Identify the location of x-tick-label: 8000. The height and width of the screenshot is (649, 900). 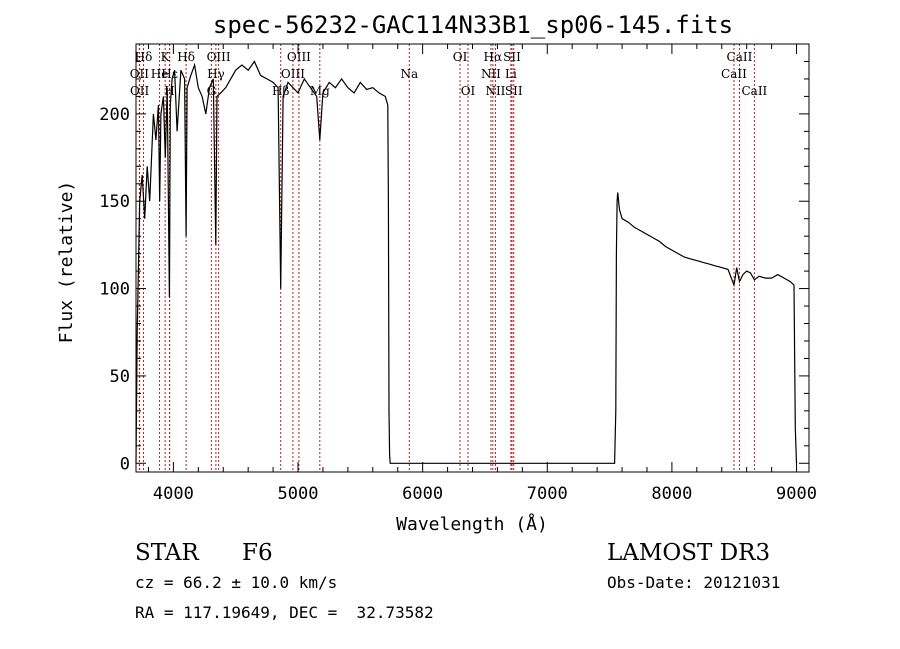
(671, 494).